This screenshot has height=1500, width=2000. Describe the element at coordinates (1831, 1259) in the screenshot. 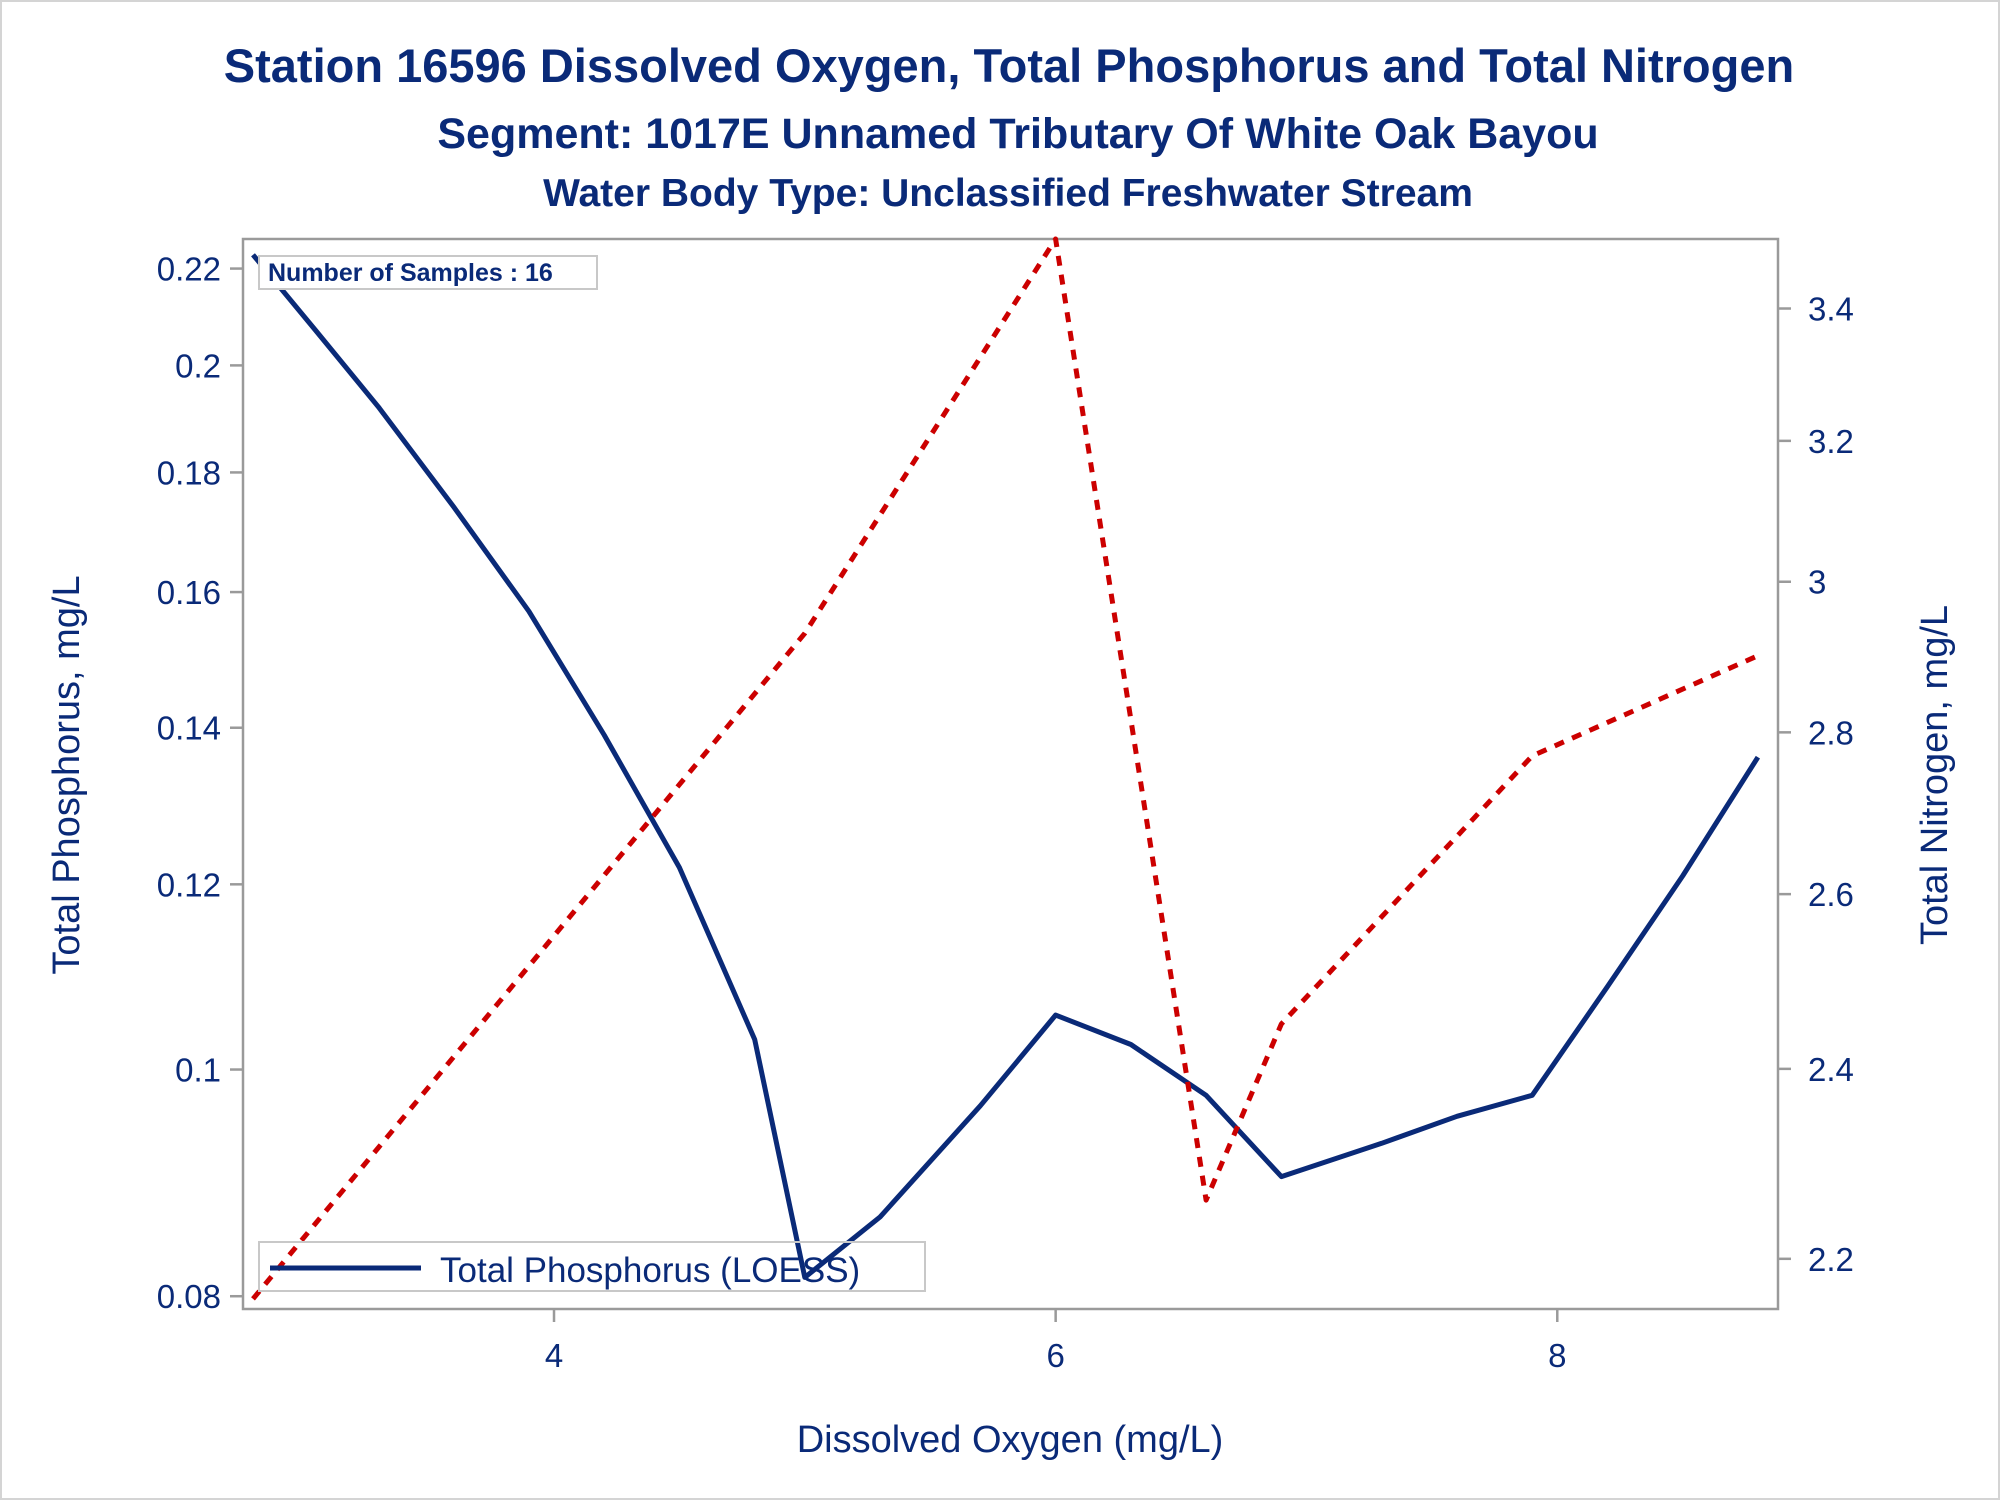

I see `y-right-tick-label: 2.2` at that location.